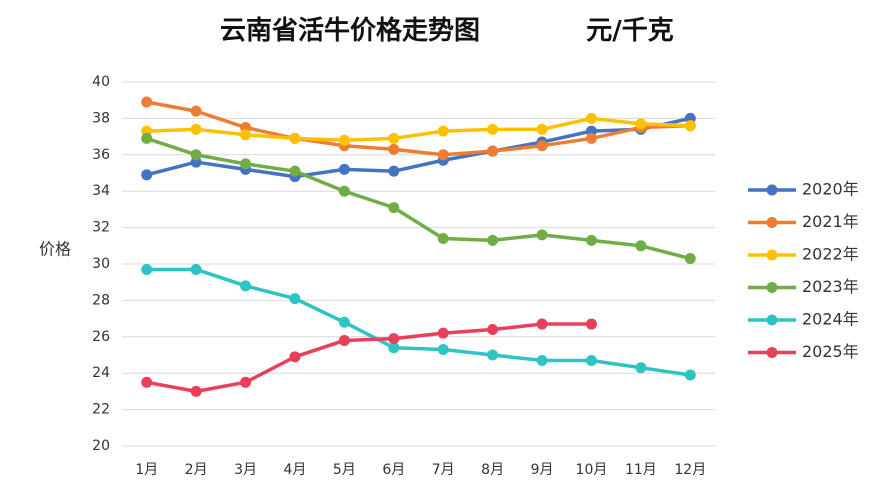  What do you see at coordinates (55, 249) in the screenshot?
I see `y-axis-label: 价格` at bounding box center [55, 249].